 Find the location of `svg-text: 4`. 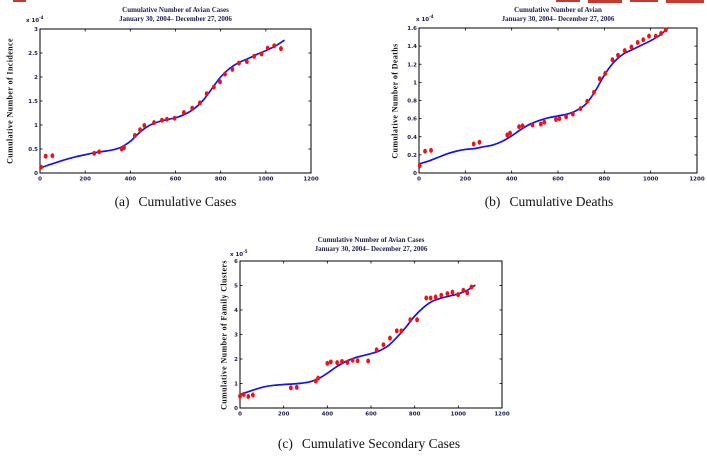

svg-text: 4 is located at coordinates (236, 311).